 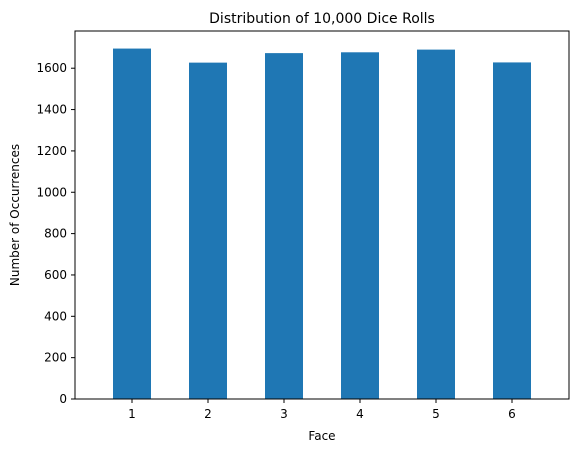 I want to click on y-tick-label: 1600, so click(x=51, y=68).